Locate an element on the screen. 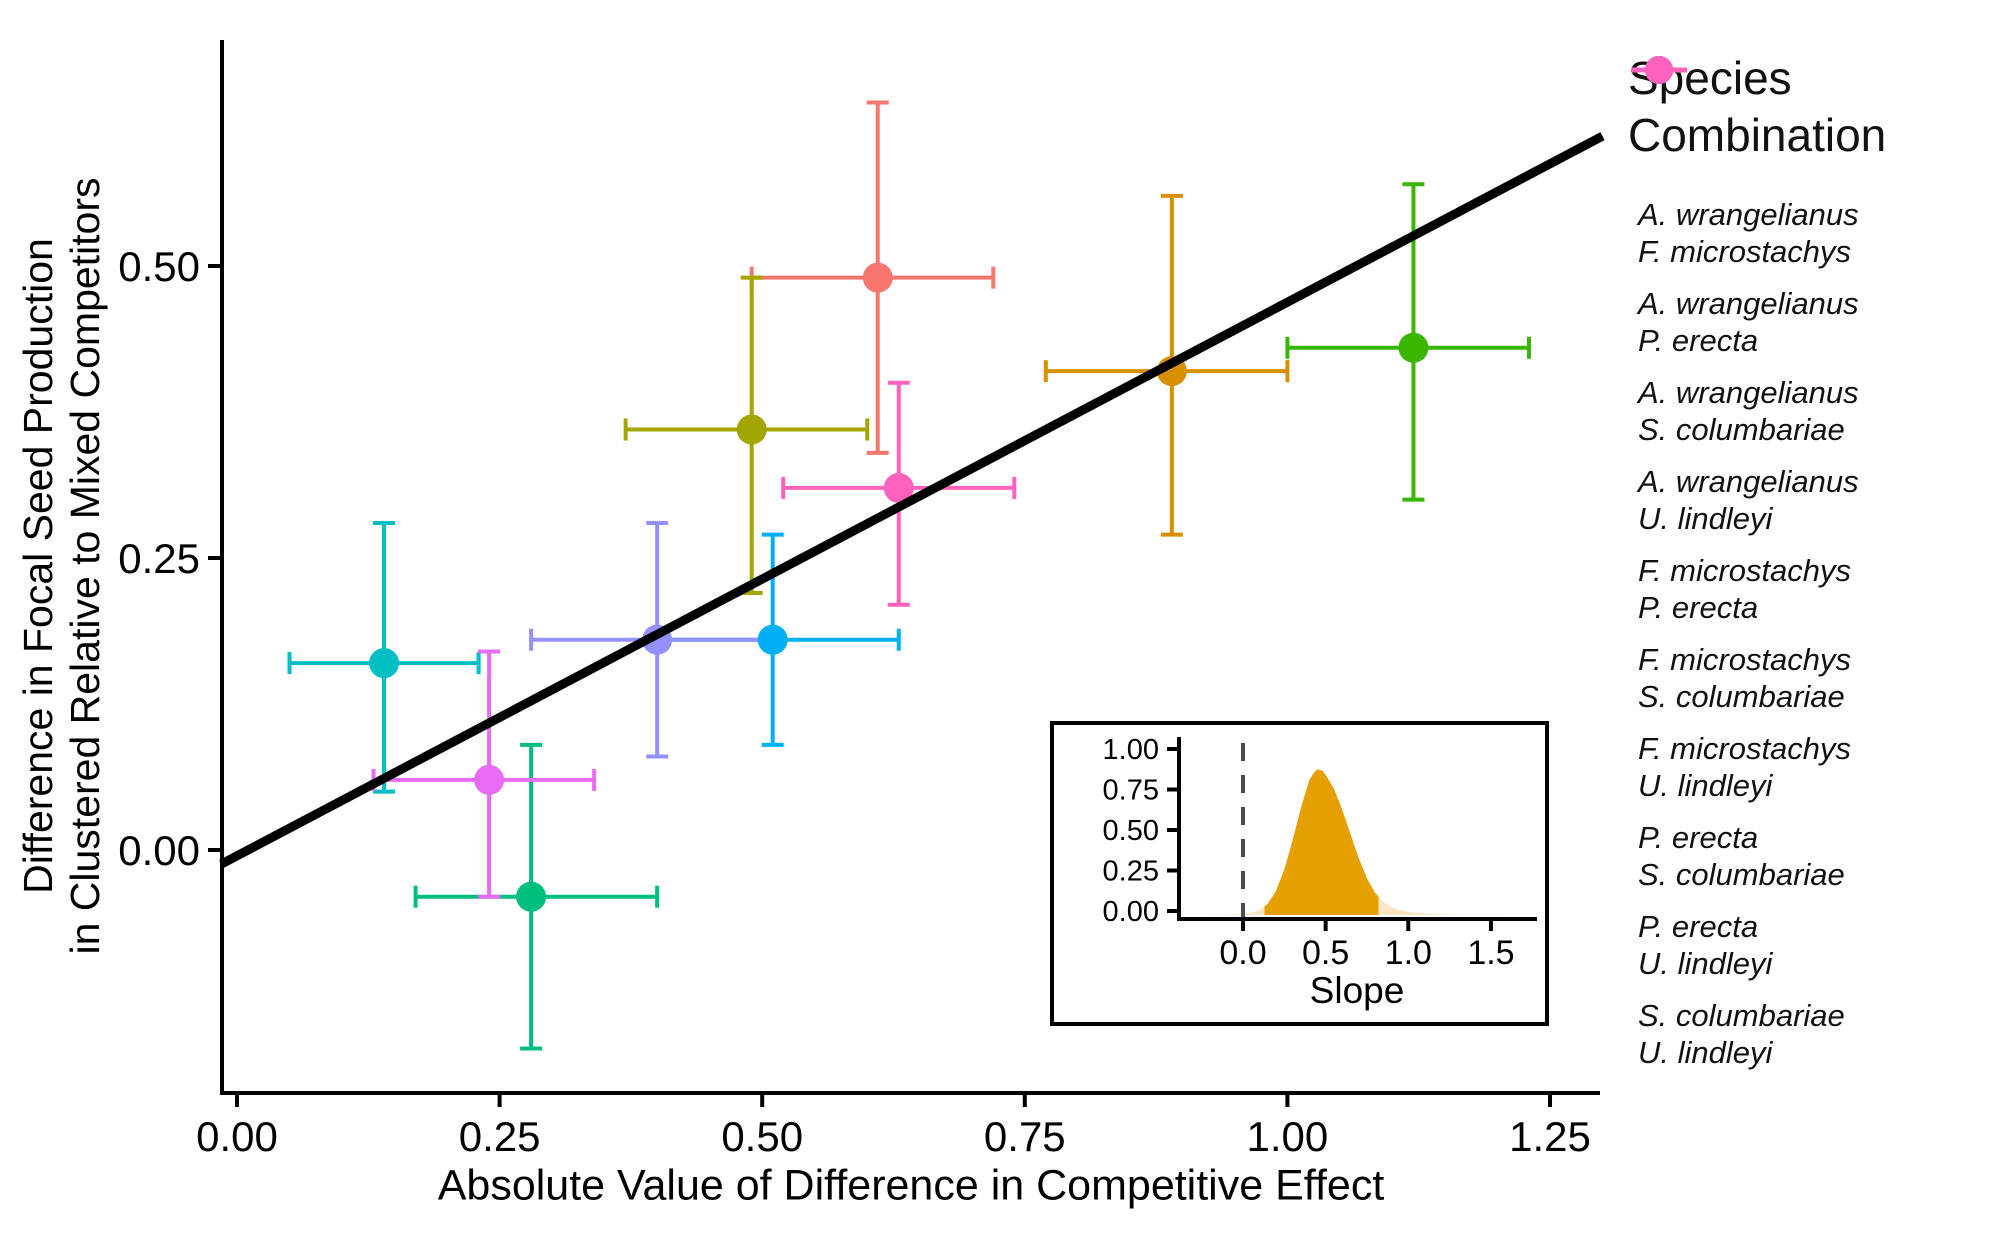  x-axis-tick-label: 0.75 is located at coordinates (1025, 1136).